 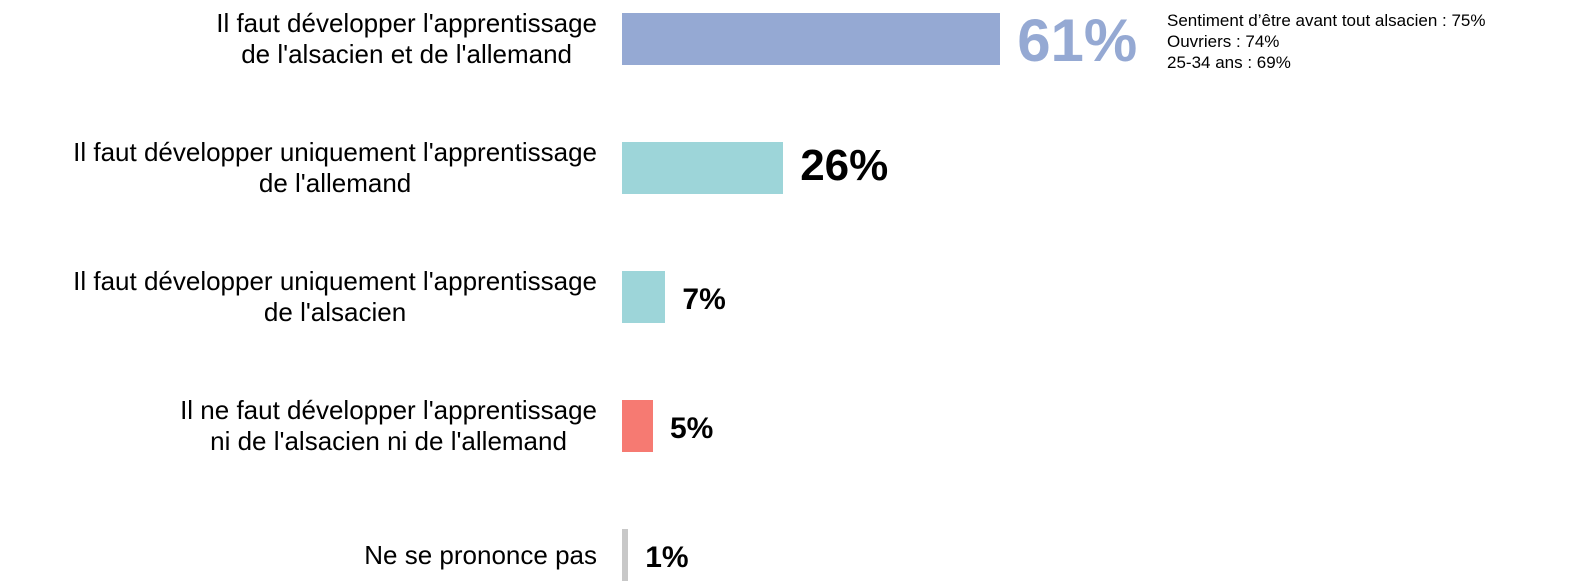 I want to click on category-label-line: de l'allemand, so click(x=335, y=183).